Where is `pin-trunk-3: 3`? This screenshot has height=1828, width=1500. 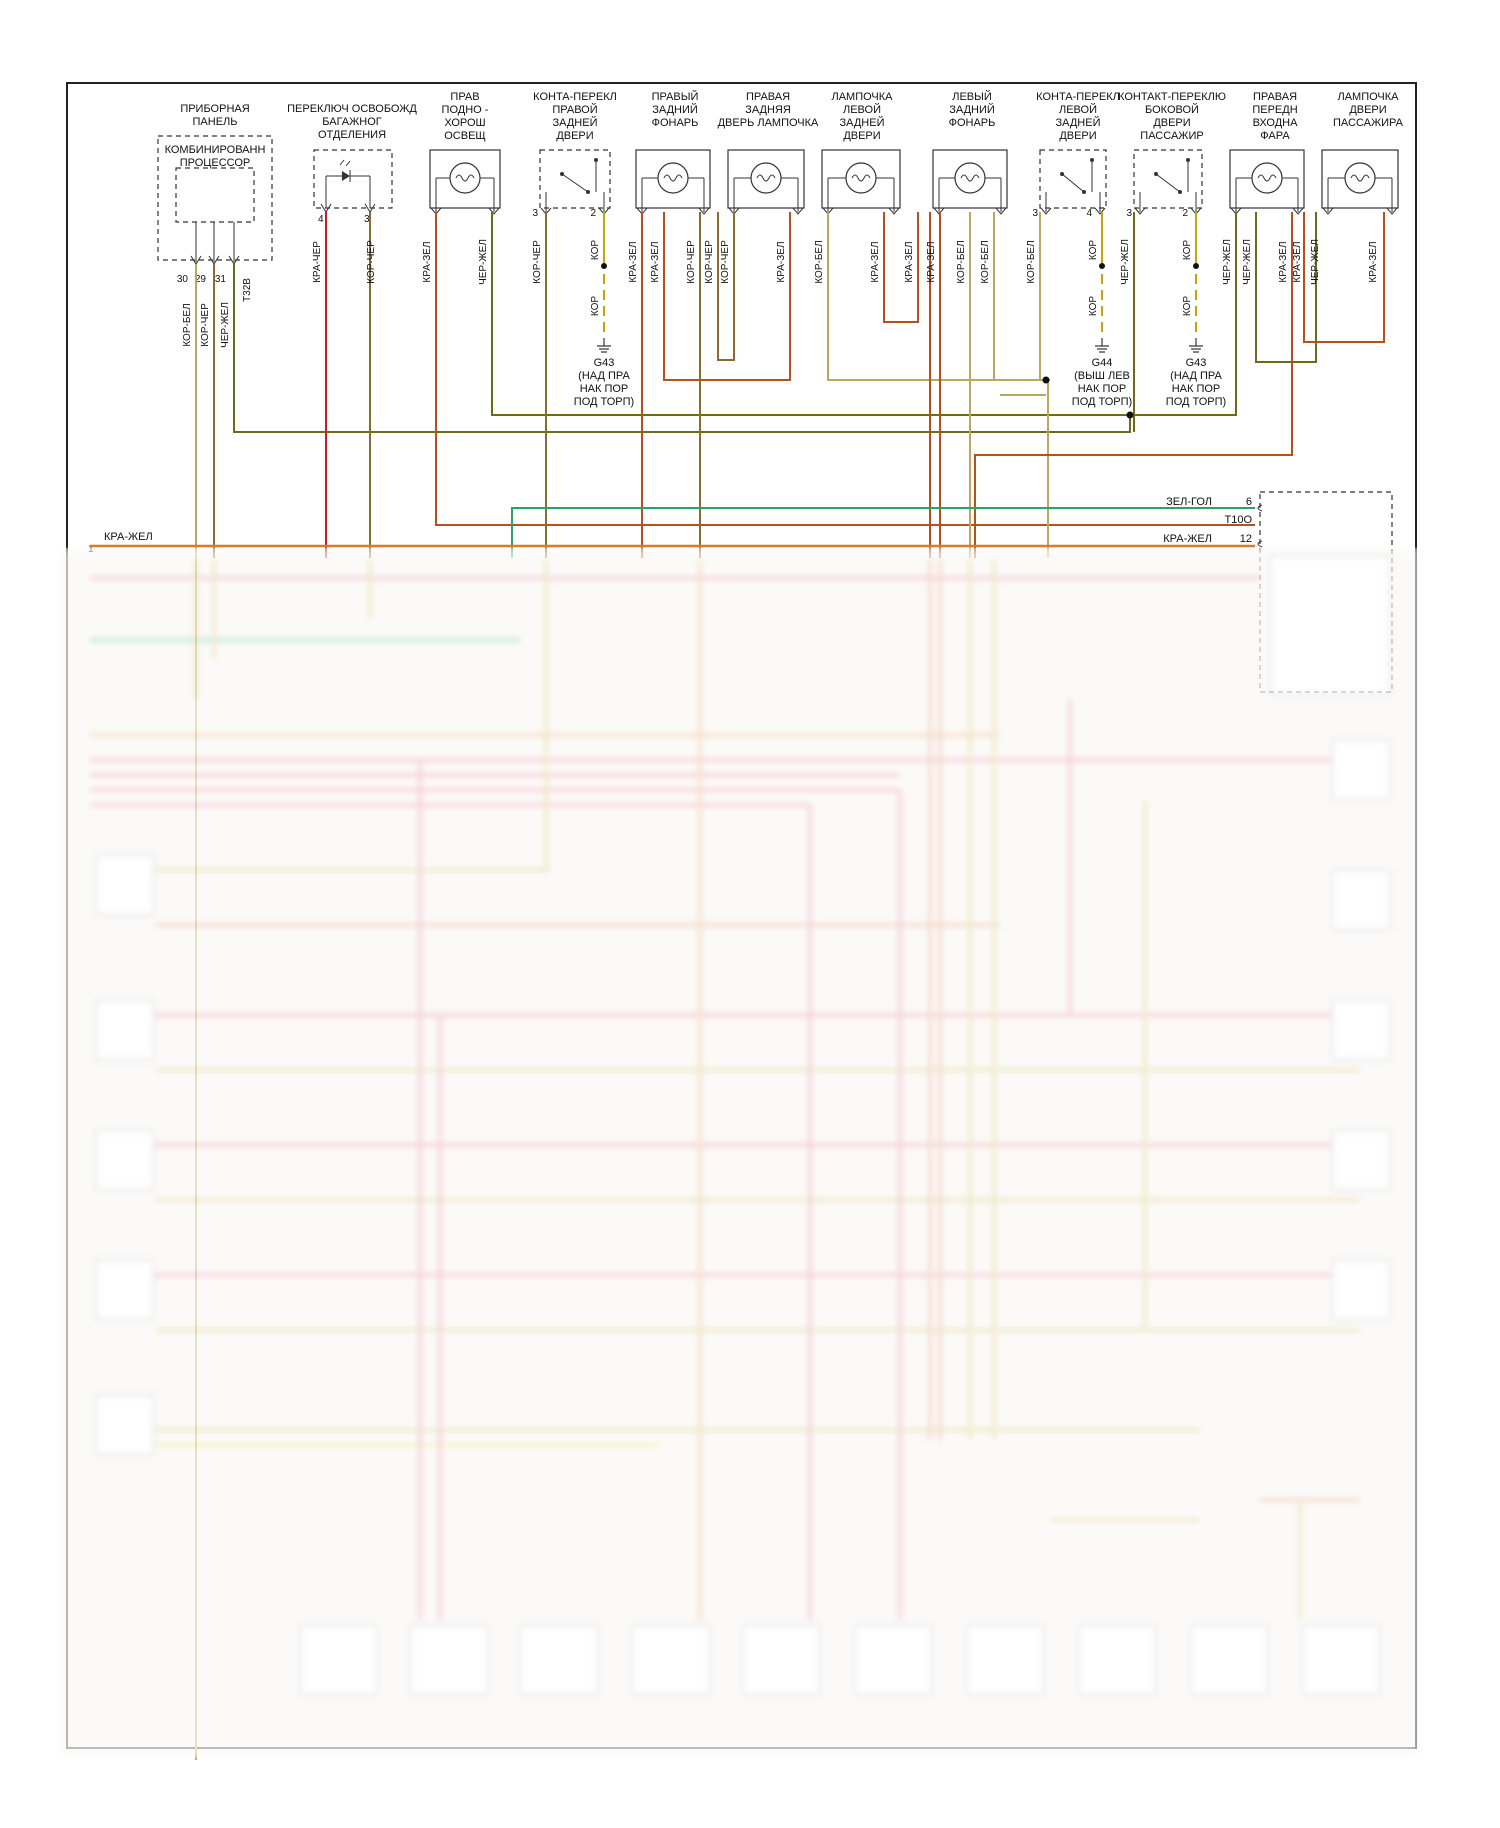 pin-trunk-3: 3 is located at coordinates (367, 219).